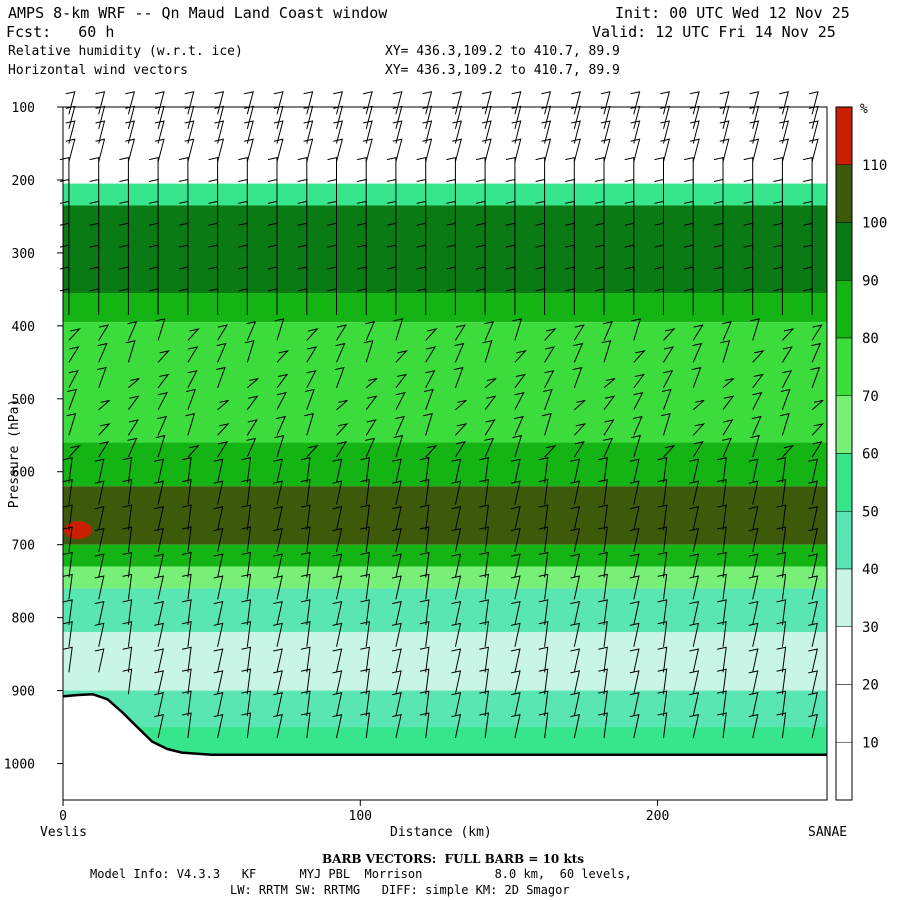  Describe the element at coordinates (23, 254) in the screenshot. I see `y-tick-label: 300` at that location.